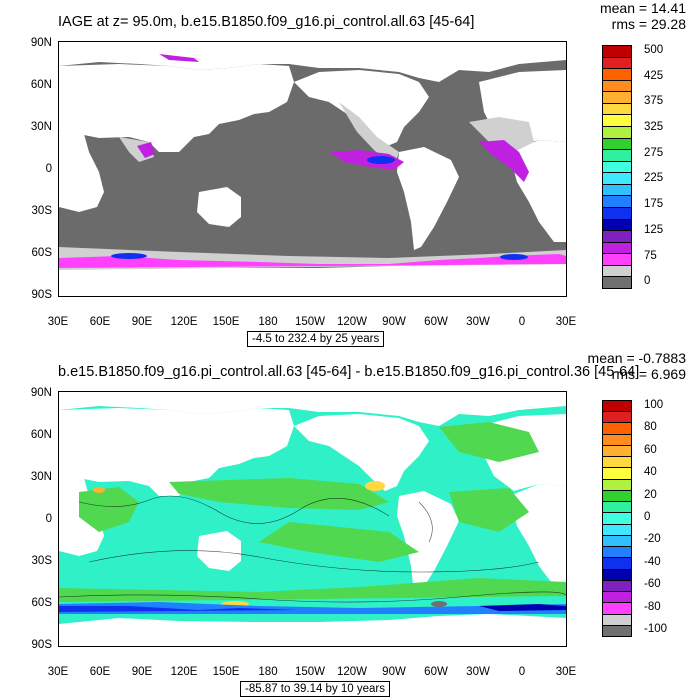 The height and width of the screenshot is (700, 700). Describe the element at coordinates (654, 126) in the screenshot. I see `colorbar-label: 325` at that location.